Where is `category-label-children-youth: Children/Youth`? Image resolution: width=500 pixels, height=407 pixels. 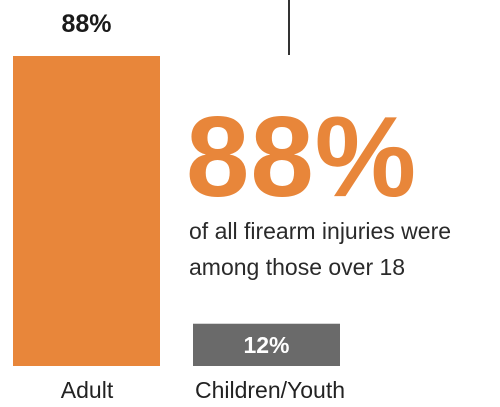 category-label-children-youth: Children/Youth is located at coordinates (270, 390).